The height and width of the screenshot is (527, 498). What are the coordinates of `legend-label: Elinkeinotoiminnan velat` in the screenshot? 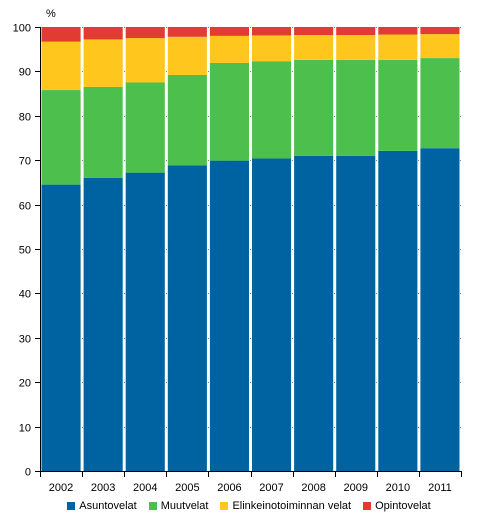 It's located at (292, 506).